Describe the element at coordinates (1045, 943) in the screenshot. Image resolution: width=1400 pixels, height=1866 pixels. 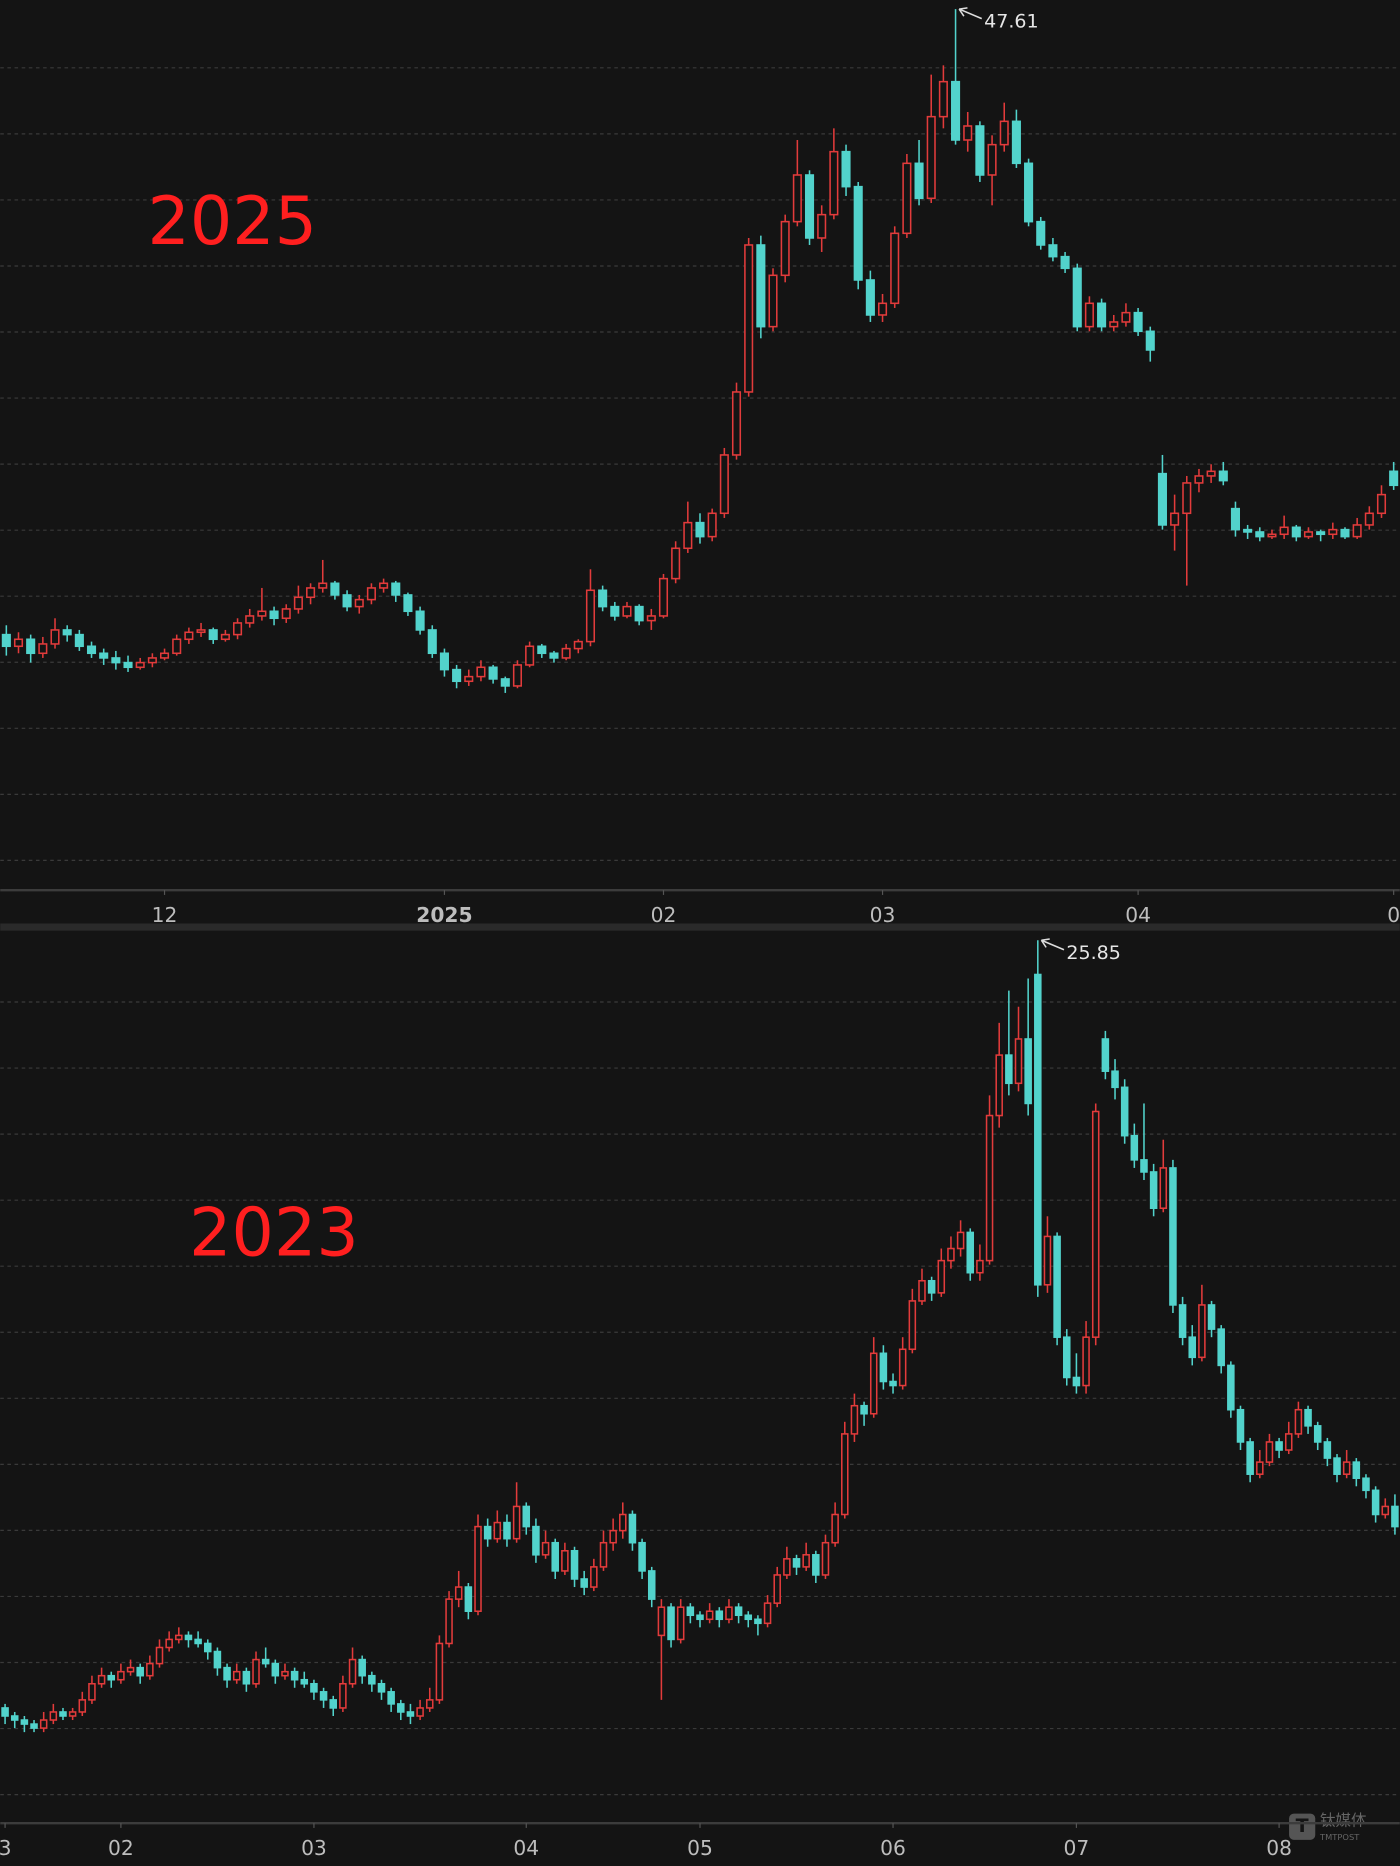
I see `peak-arrow-head` at that location.